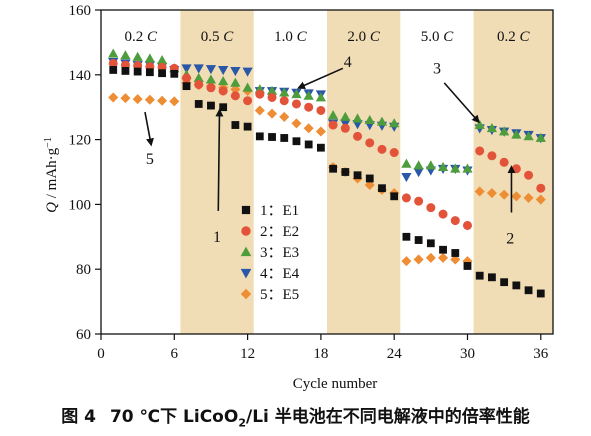  I want to click on rate-band-labels: 0.2 C 0.5 C 1.0 C 2.0 C 5.0 C 0.2 C, so click(327, 37).